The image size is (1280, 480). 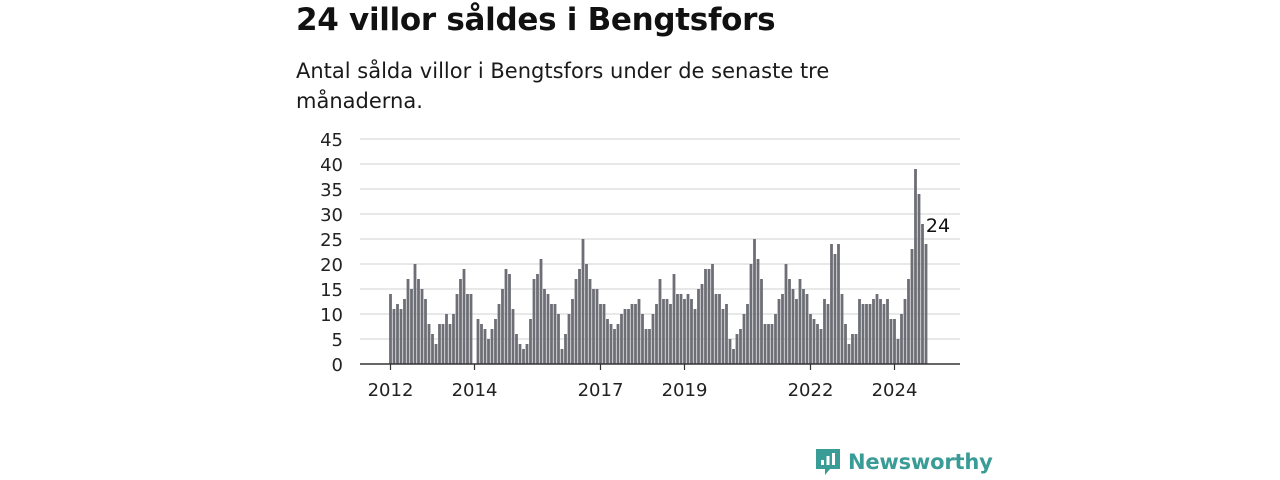 I want to click on x-axis-ticks, so click(x=642, y=367).